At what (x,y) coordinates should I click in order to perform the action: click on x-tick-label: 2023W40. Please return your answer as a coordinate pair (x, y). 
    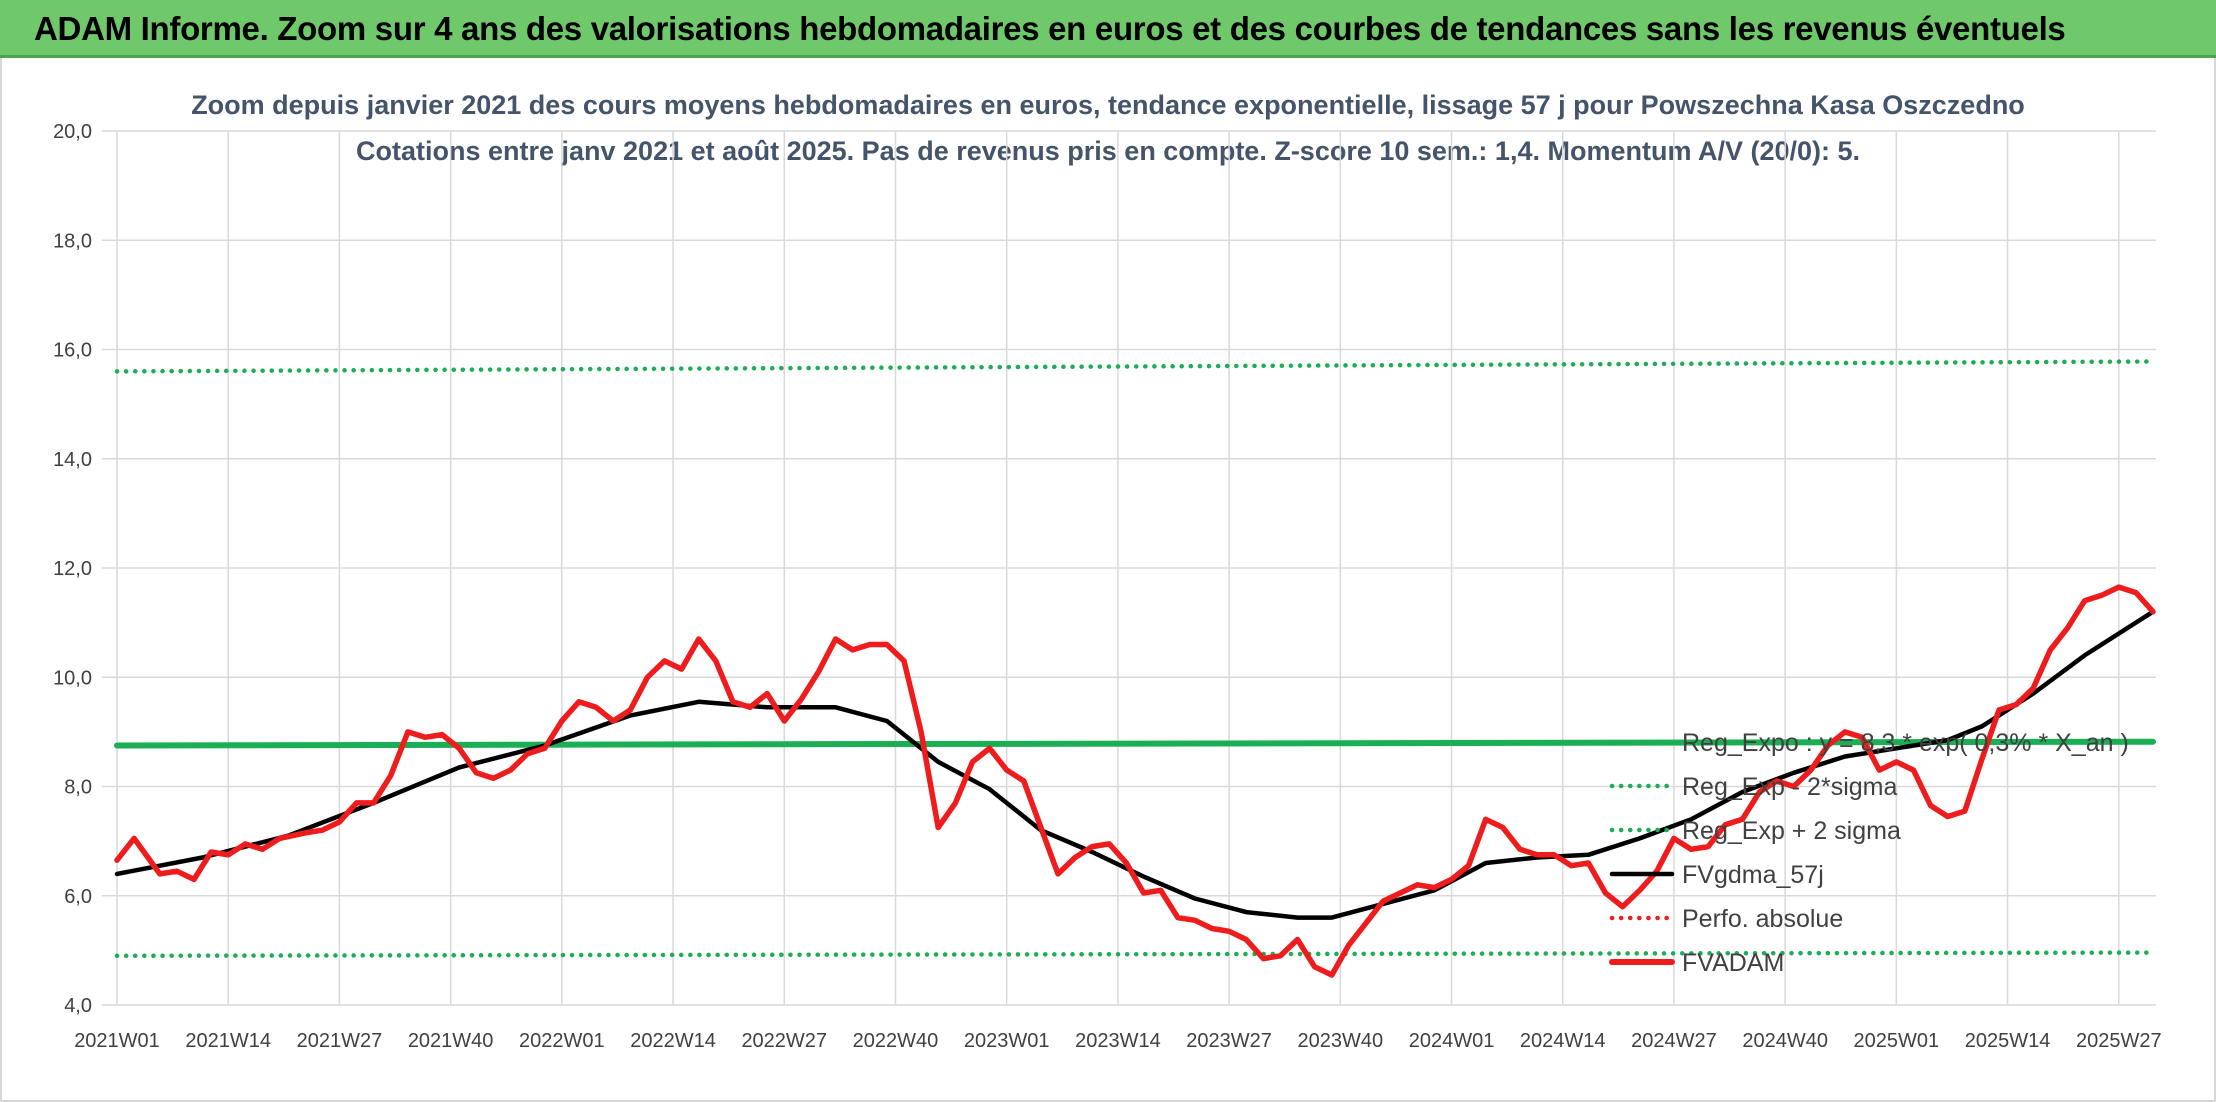
    Looking at the image, I should click on (1340, 1041).